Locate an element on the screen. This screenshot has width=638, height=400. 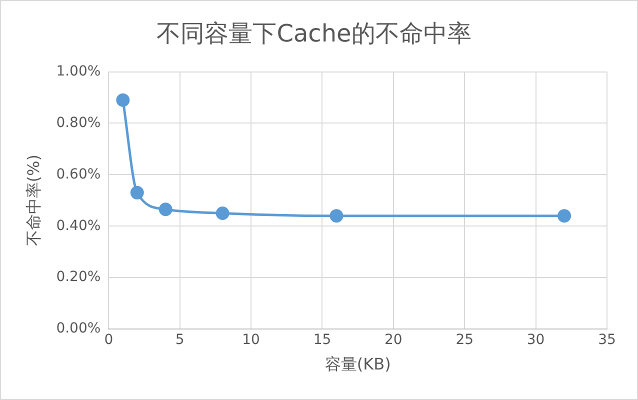
y-tick-label: 0.00% is located at coordinates (78, 328).